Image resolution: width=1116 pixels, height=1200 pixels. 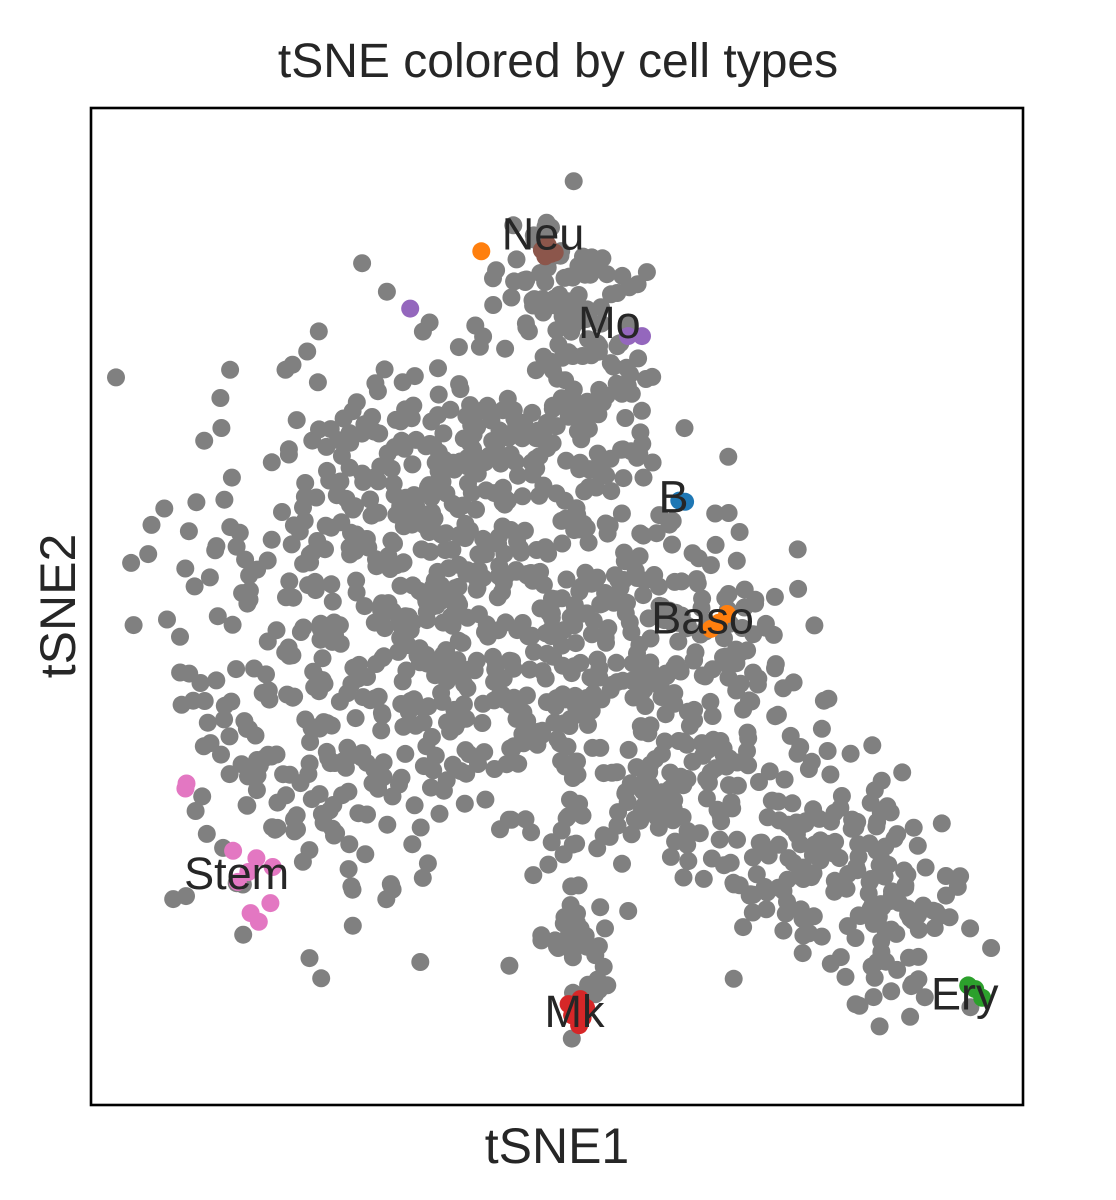 I want to click on cluster-label-baso: Baso, so click(x=702, y=617).